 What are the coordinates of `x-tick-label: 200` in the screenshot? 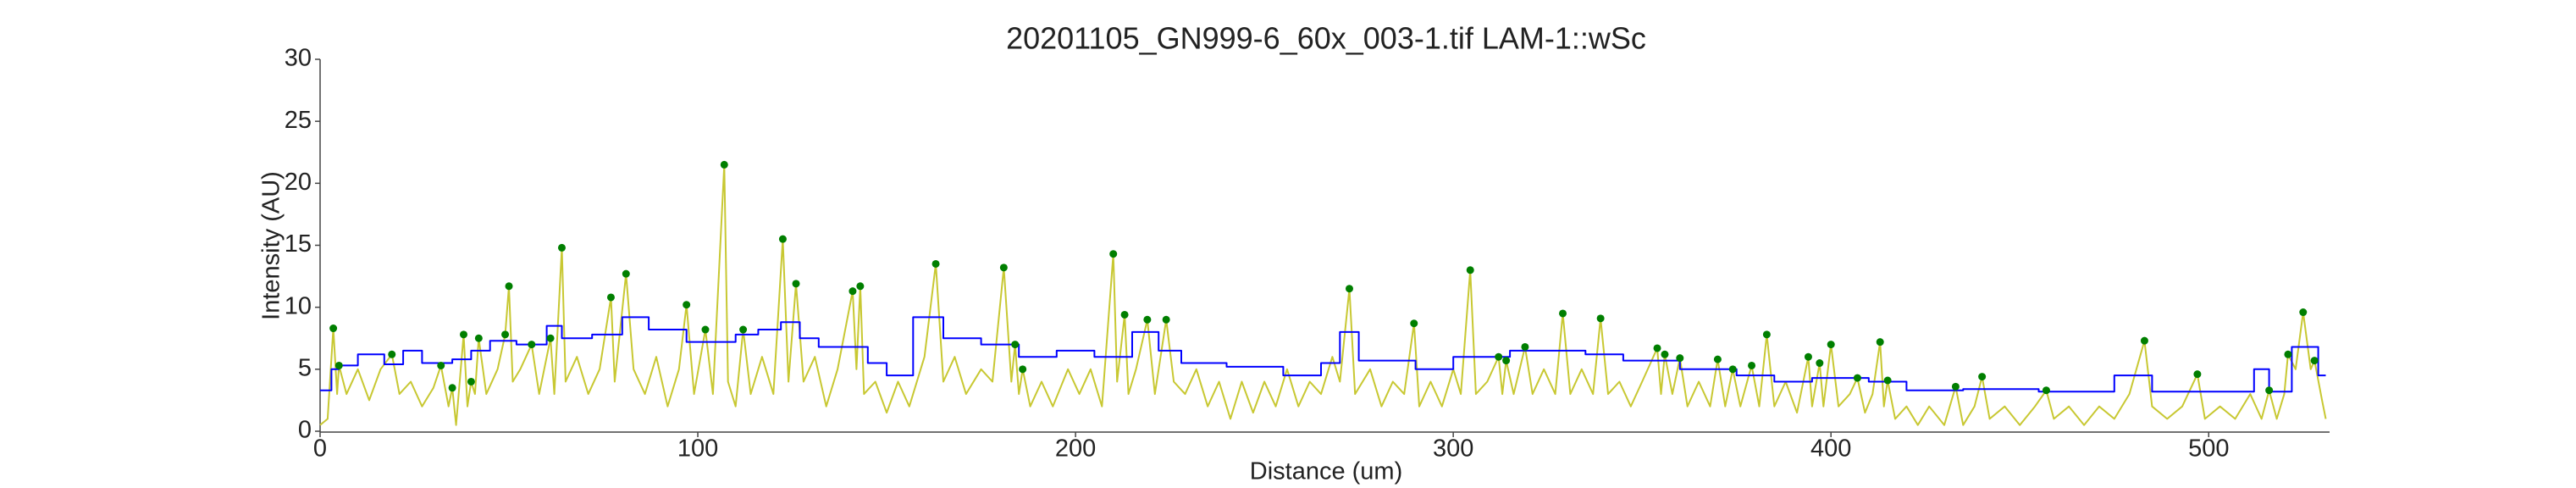 It's located at (1075, 449).